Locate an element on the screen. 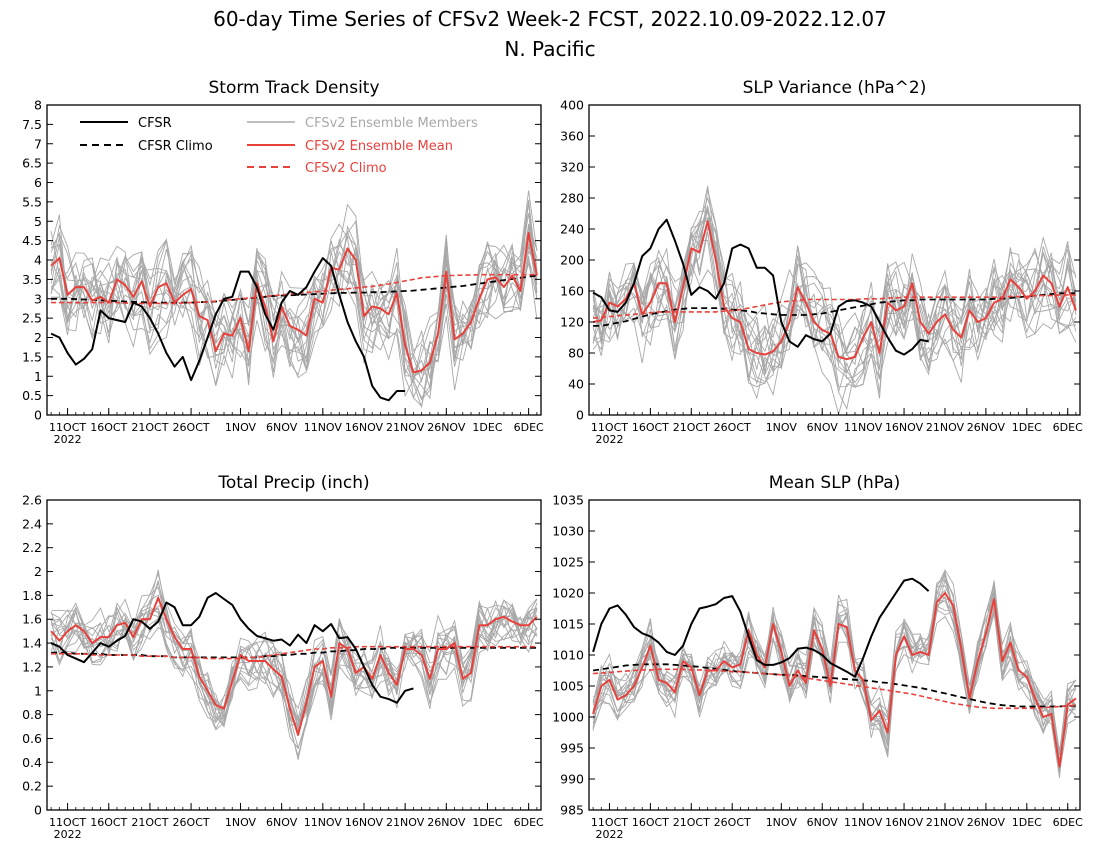 The width and height of the screenshot is (1100, 850). x-tick-label: 11NOV is located at coordinates (323, 822).